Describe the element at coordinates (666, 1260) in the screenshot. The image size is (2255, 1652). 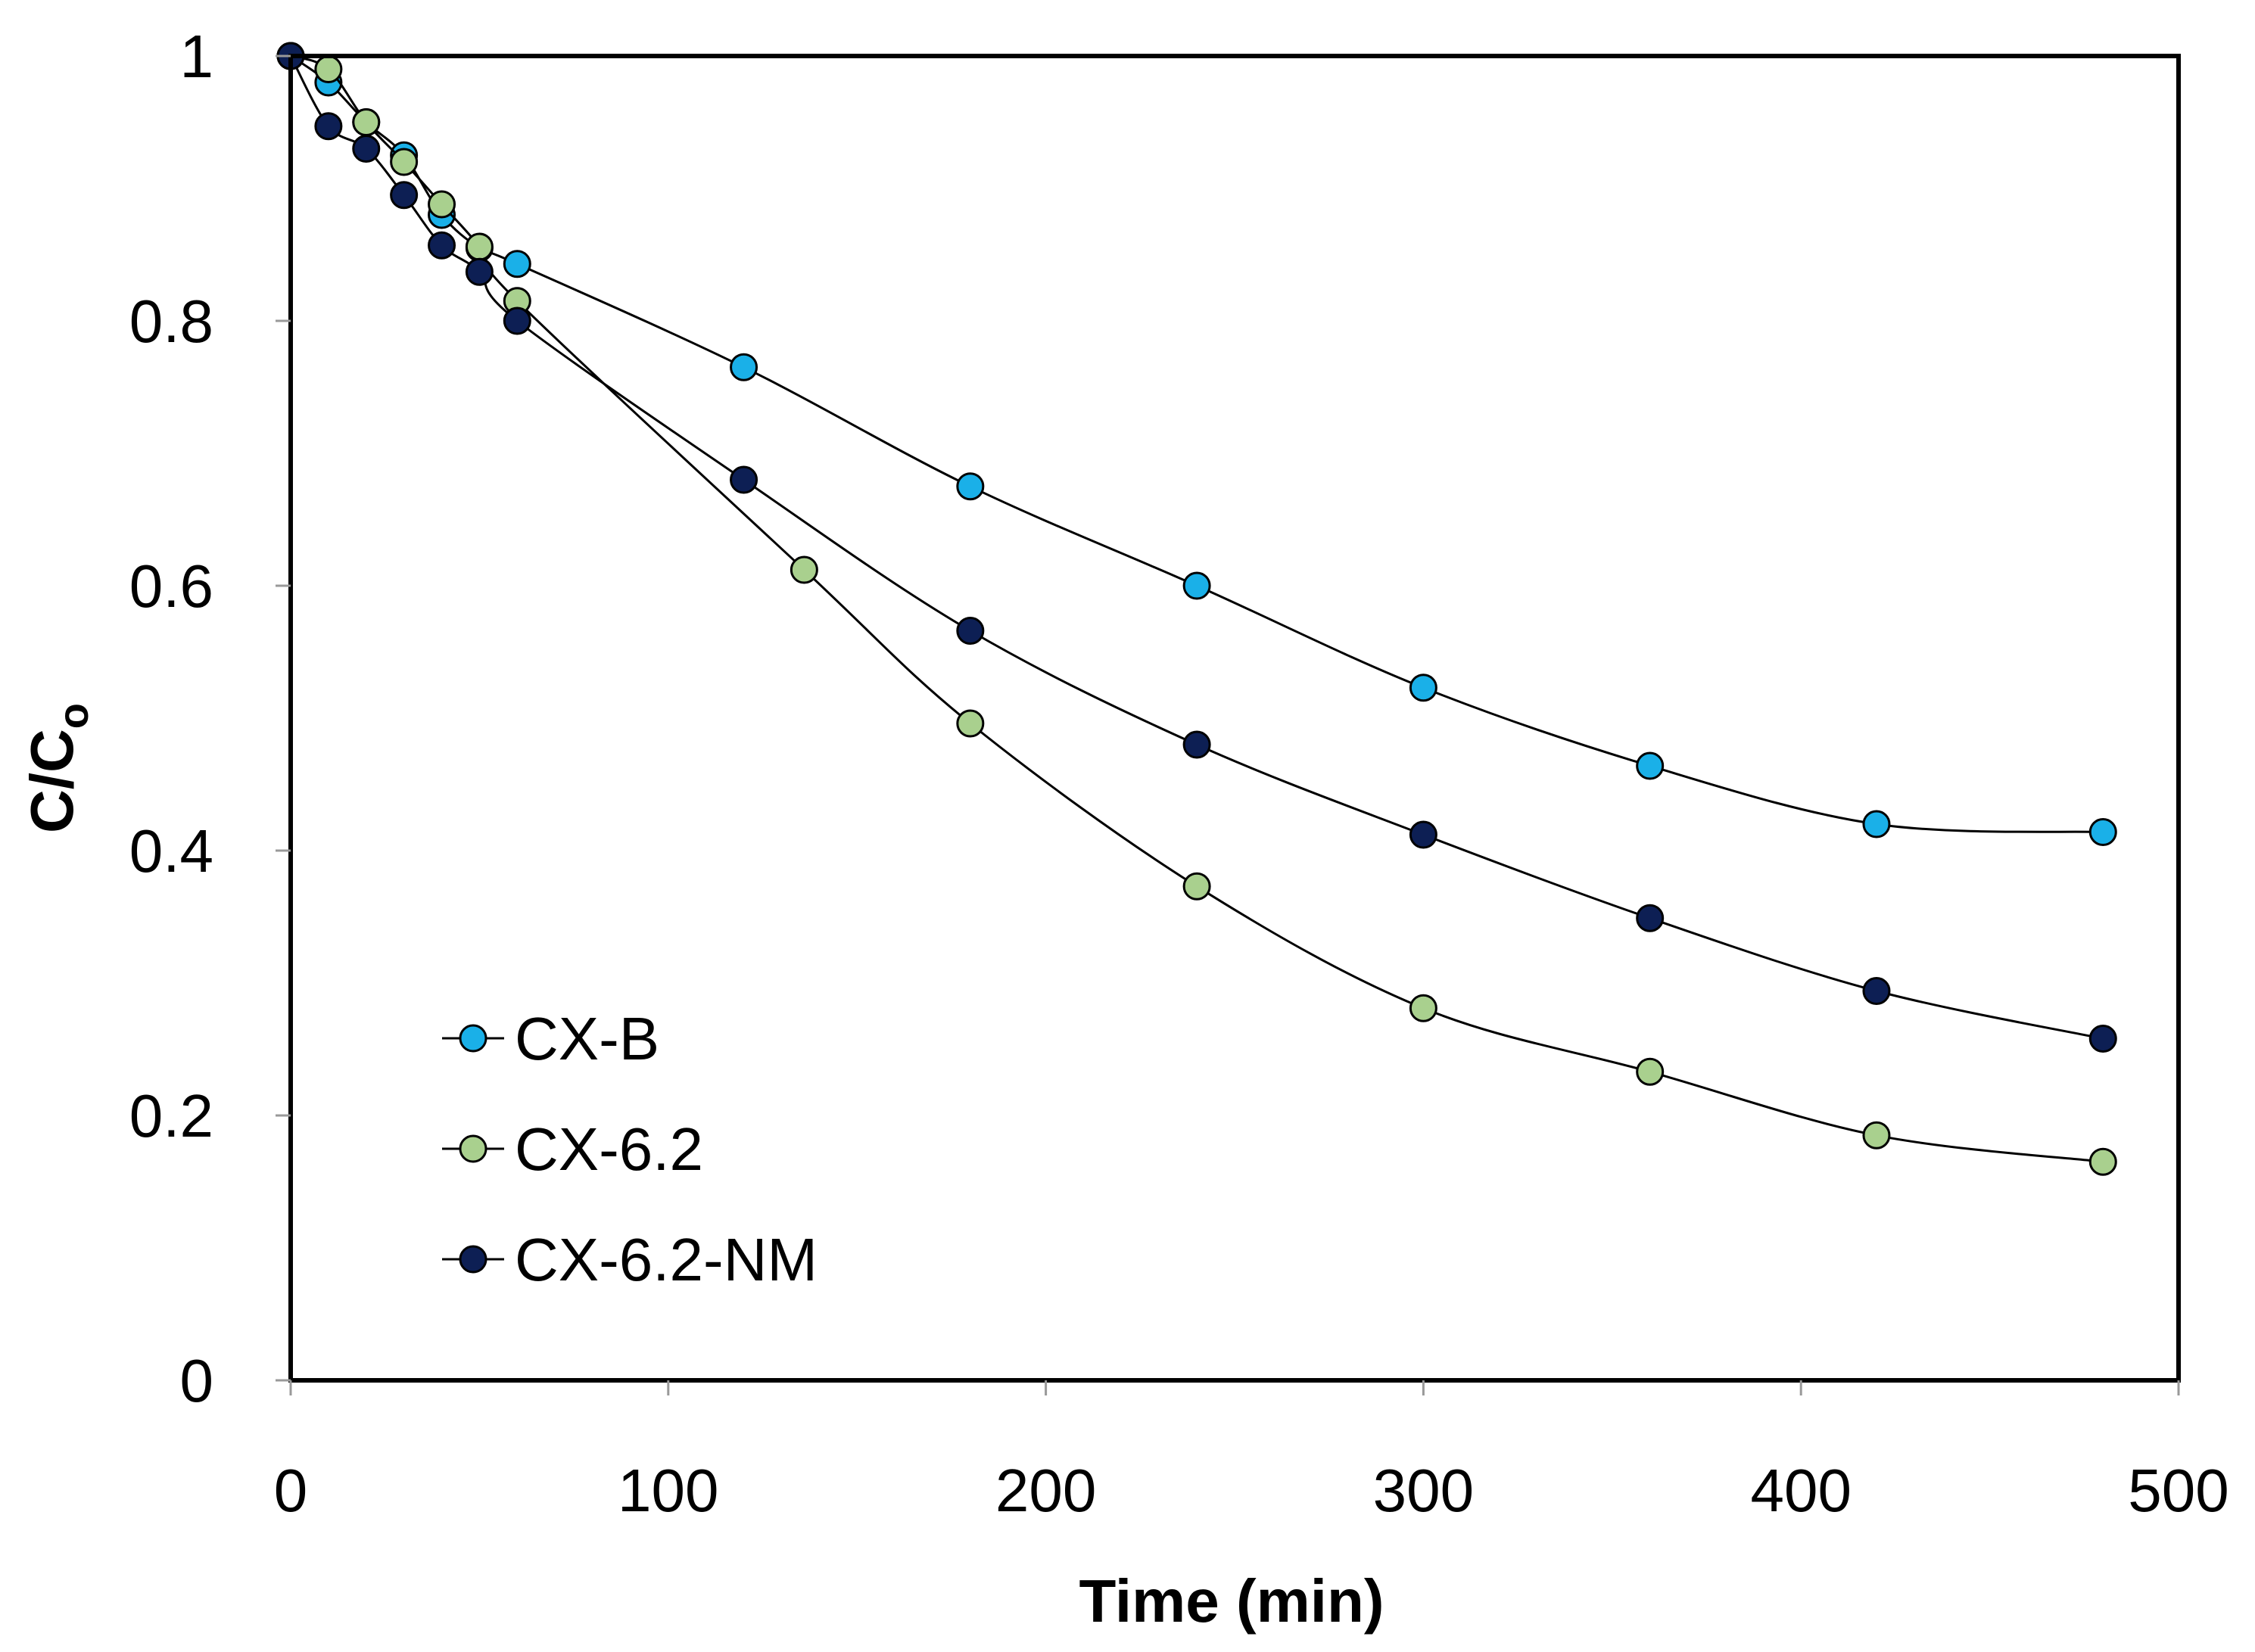
I see `legend-label: CX-6.2-NM` at that location.